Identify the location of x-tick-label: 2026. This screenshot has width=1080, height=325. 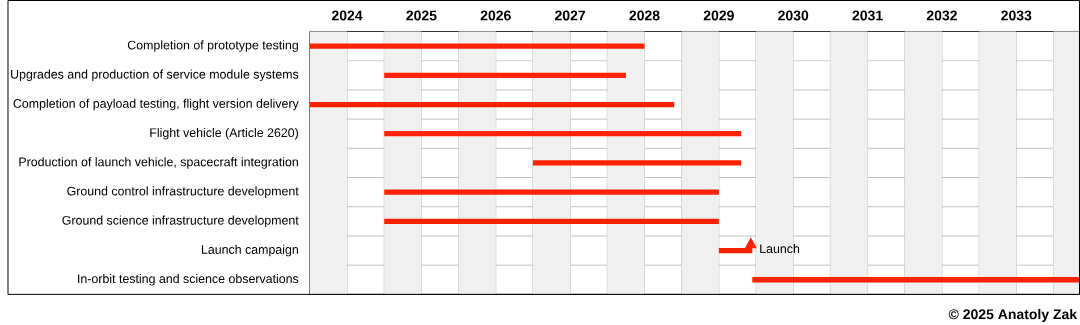
(495, 15).